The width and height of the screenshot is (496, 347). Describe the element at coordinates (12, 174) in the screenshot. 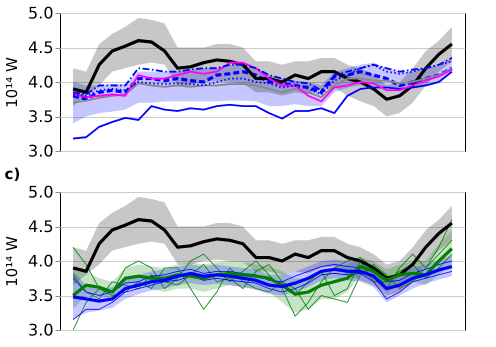

I see `chart-title: c)` at that location.